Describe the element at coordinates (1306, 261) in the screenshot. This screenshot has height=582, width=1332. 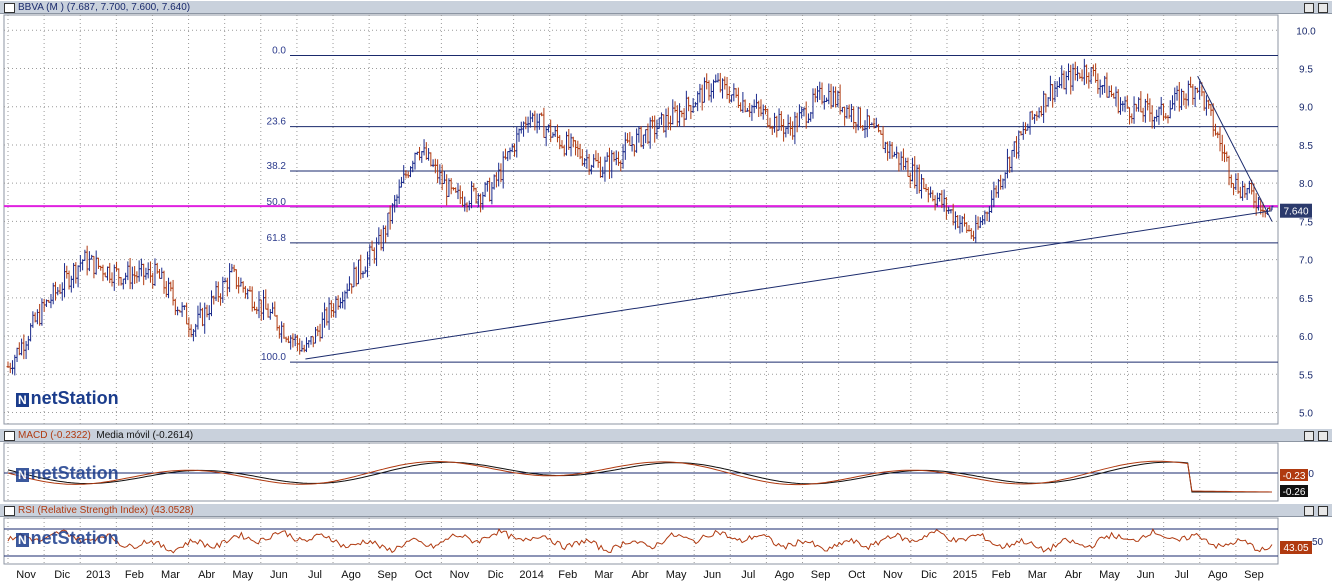
I see `y-tick-label: 7.0` at that location.